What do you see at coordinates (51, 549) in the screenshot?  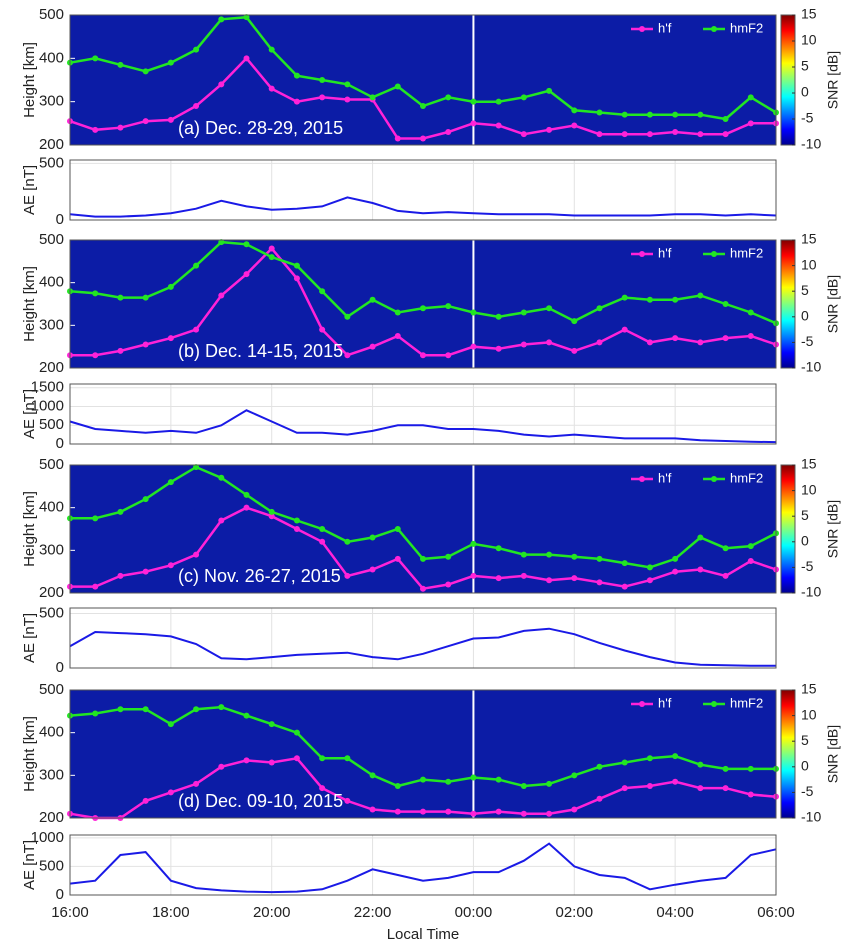 I see `y-tick-label: 300` at bounding box center [51, 549].